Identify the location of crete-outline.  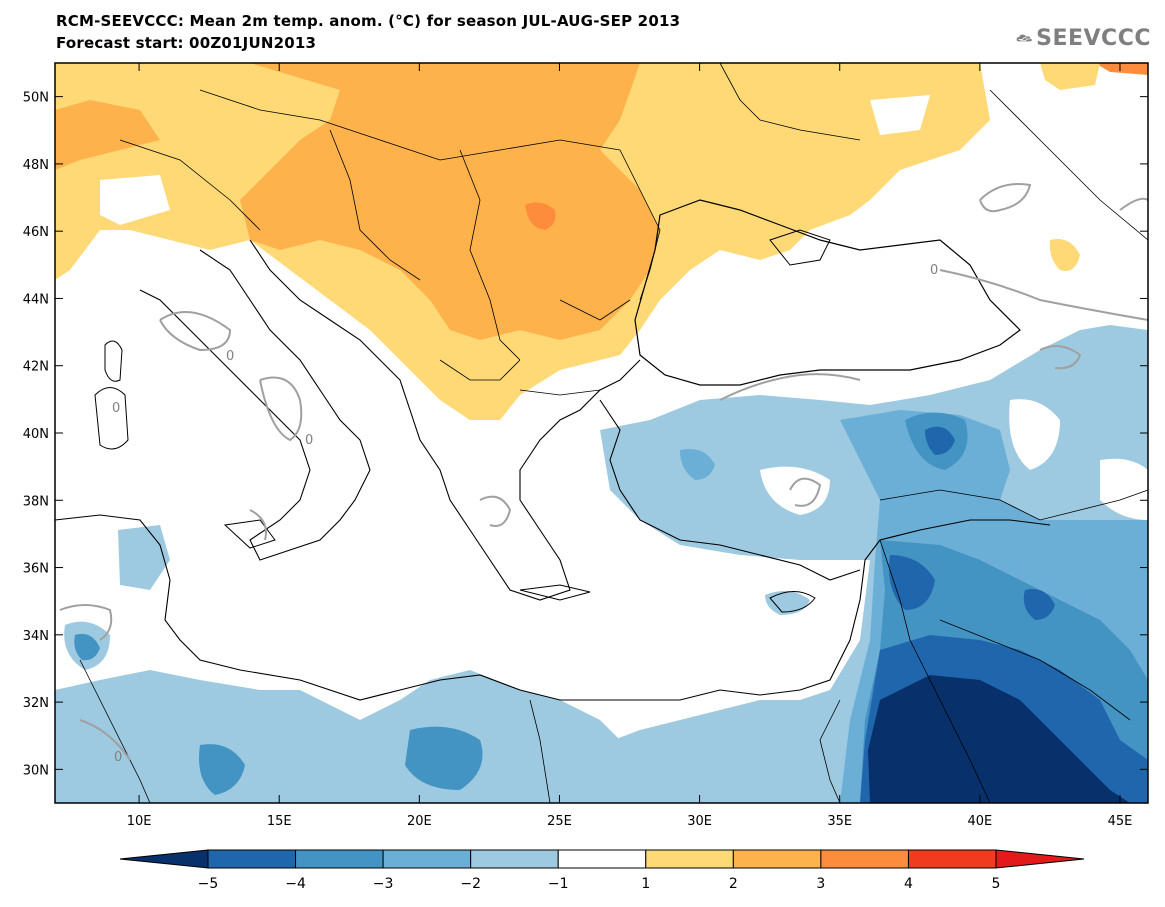
(555, 592).